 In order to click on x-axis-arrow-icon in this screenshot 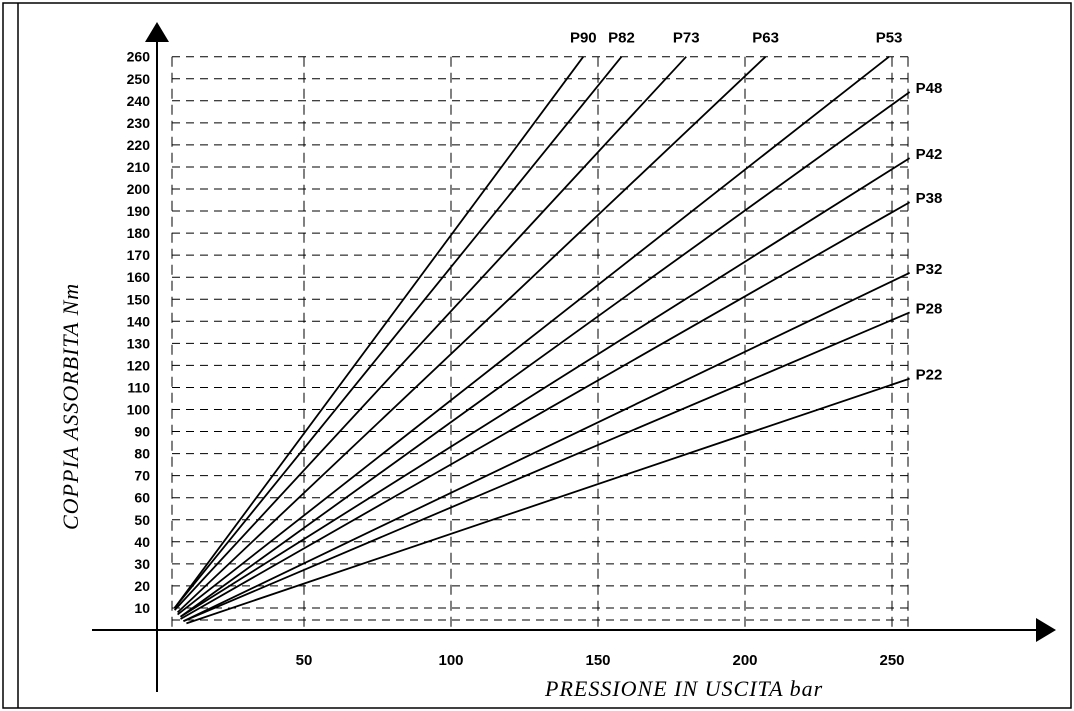, I will do `click(1046, 630)`.